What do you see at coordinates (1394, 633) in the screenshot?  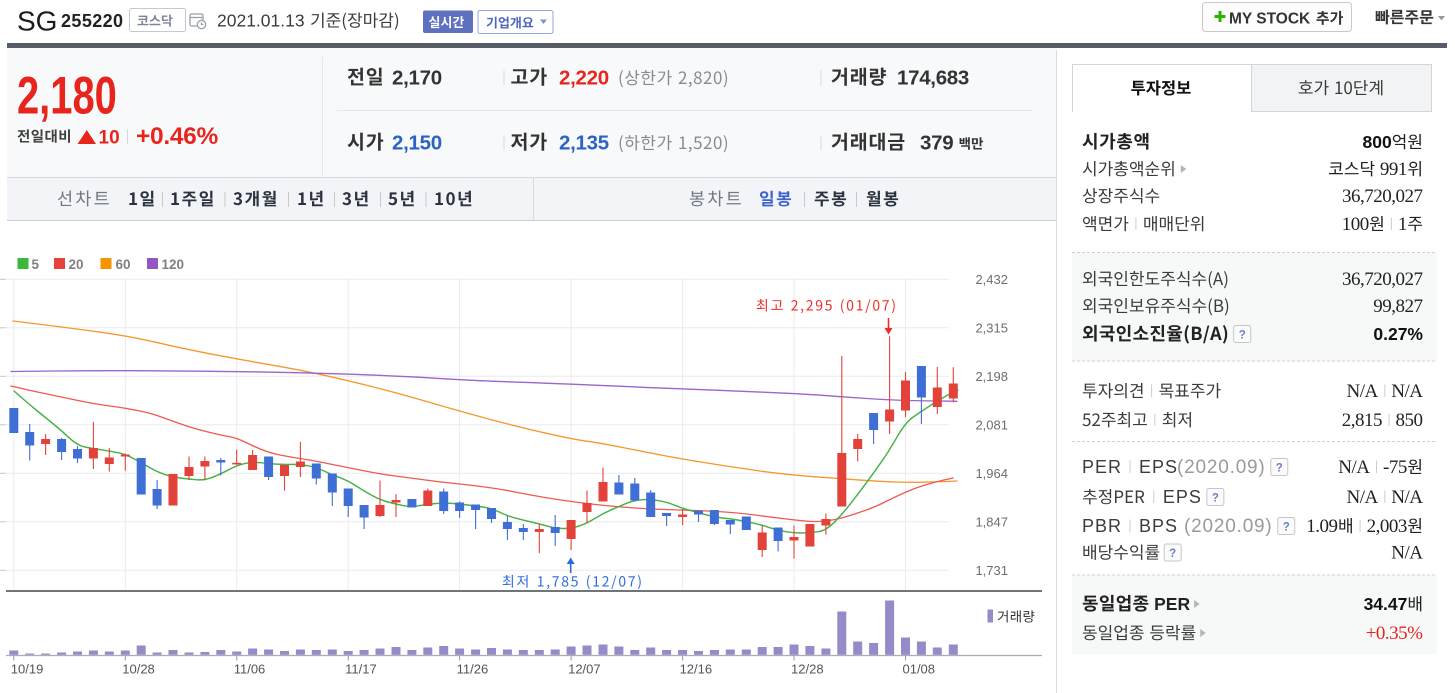 I see `svg-text: +0.35%` at bounding box center [1394, 633].